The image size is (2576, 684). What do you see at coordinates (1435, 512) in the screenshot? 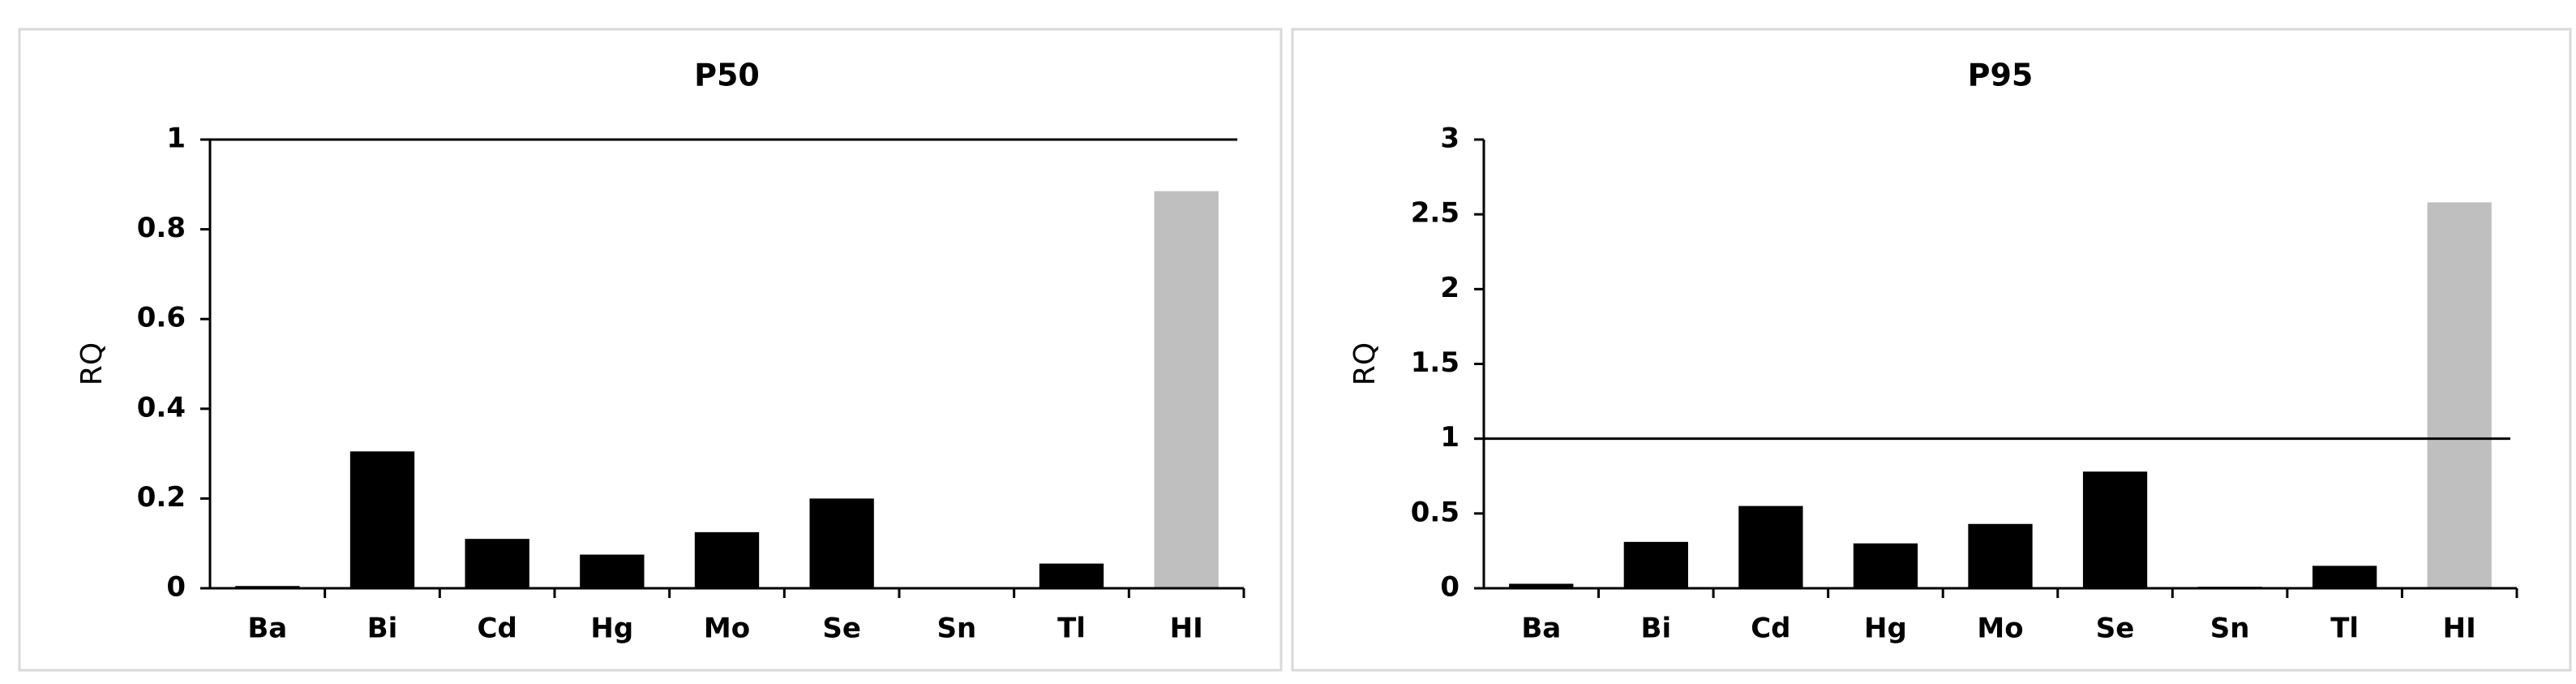
I see `y-tick-label: 0.5` at bounding box center [1435, 512].